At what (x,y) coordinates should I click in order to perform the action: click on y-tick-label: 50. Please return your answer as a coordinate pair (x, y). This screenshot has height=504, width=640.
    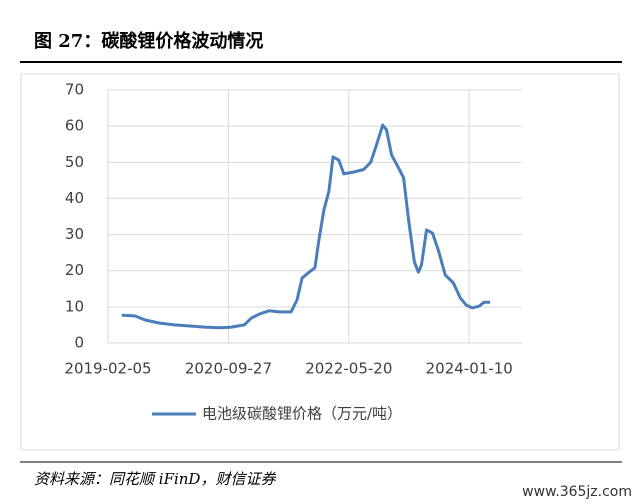
    Looking at the image, I should click on (74, 162).